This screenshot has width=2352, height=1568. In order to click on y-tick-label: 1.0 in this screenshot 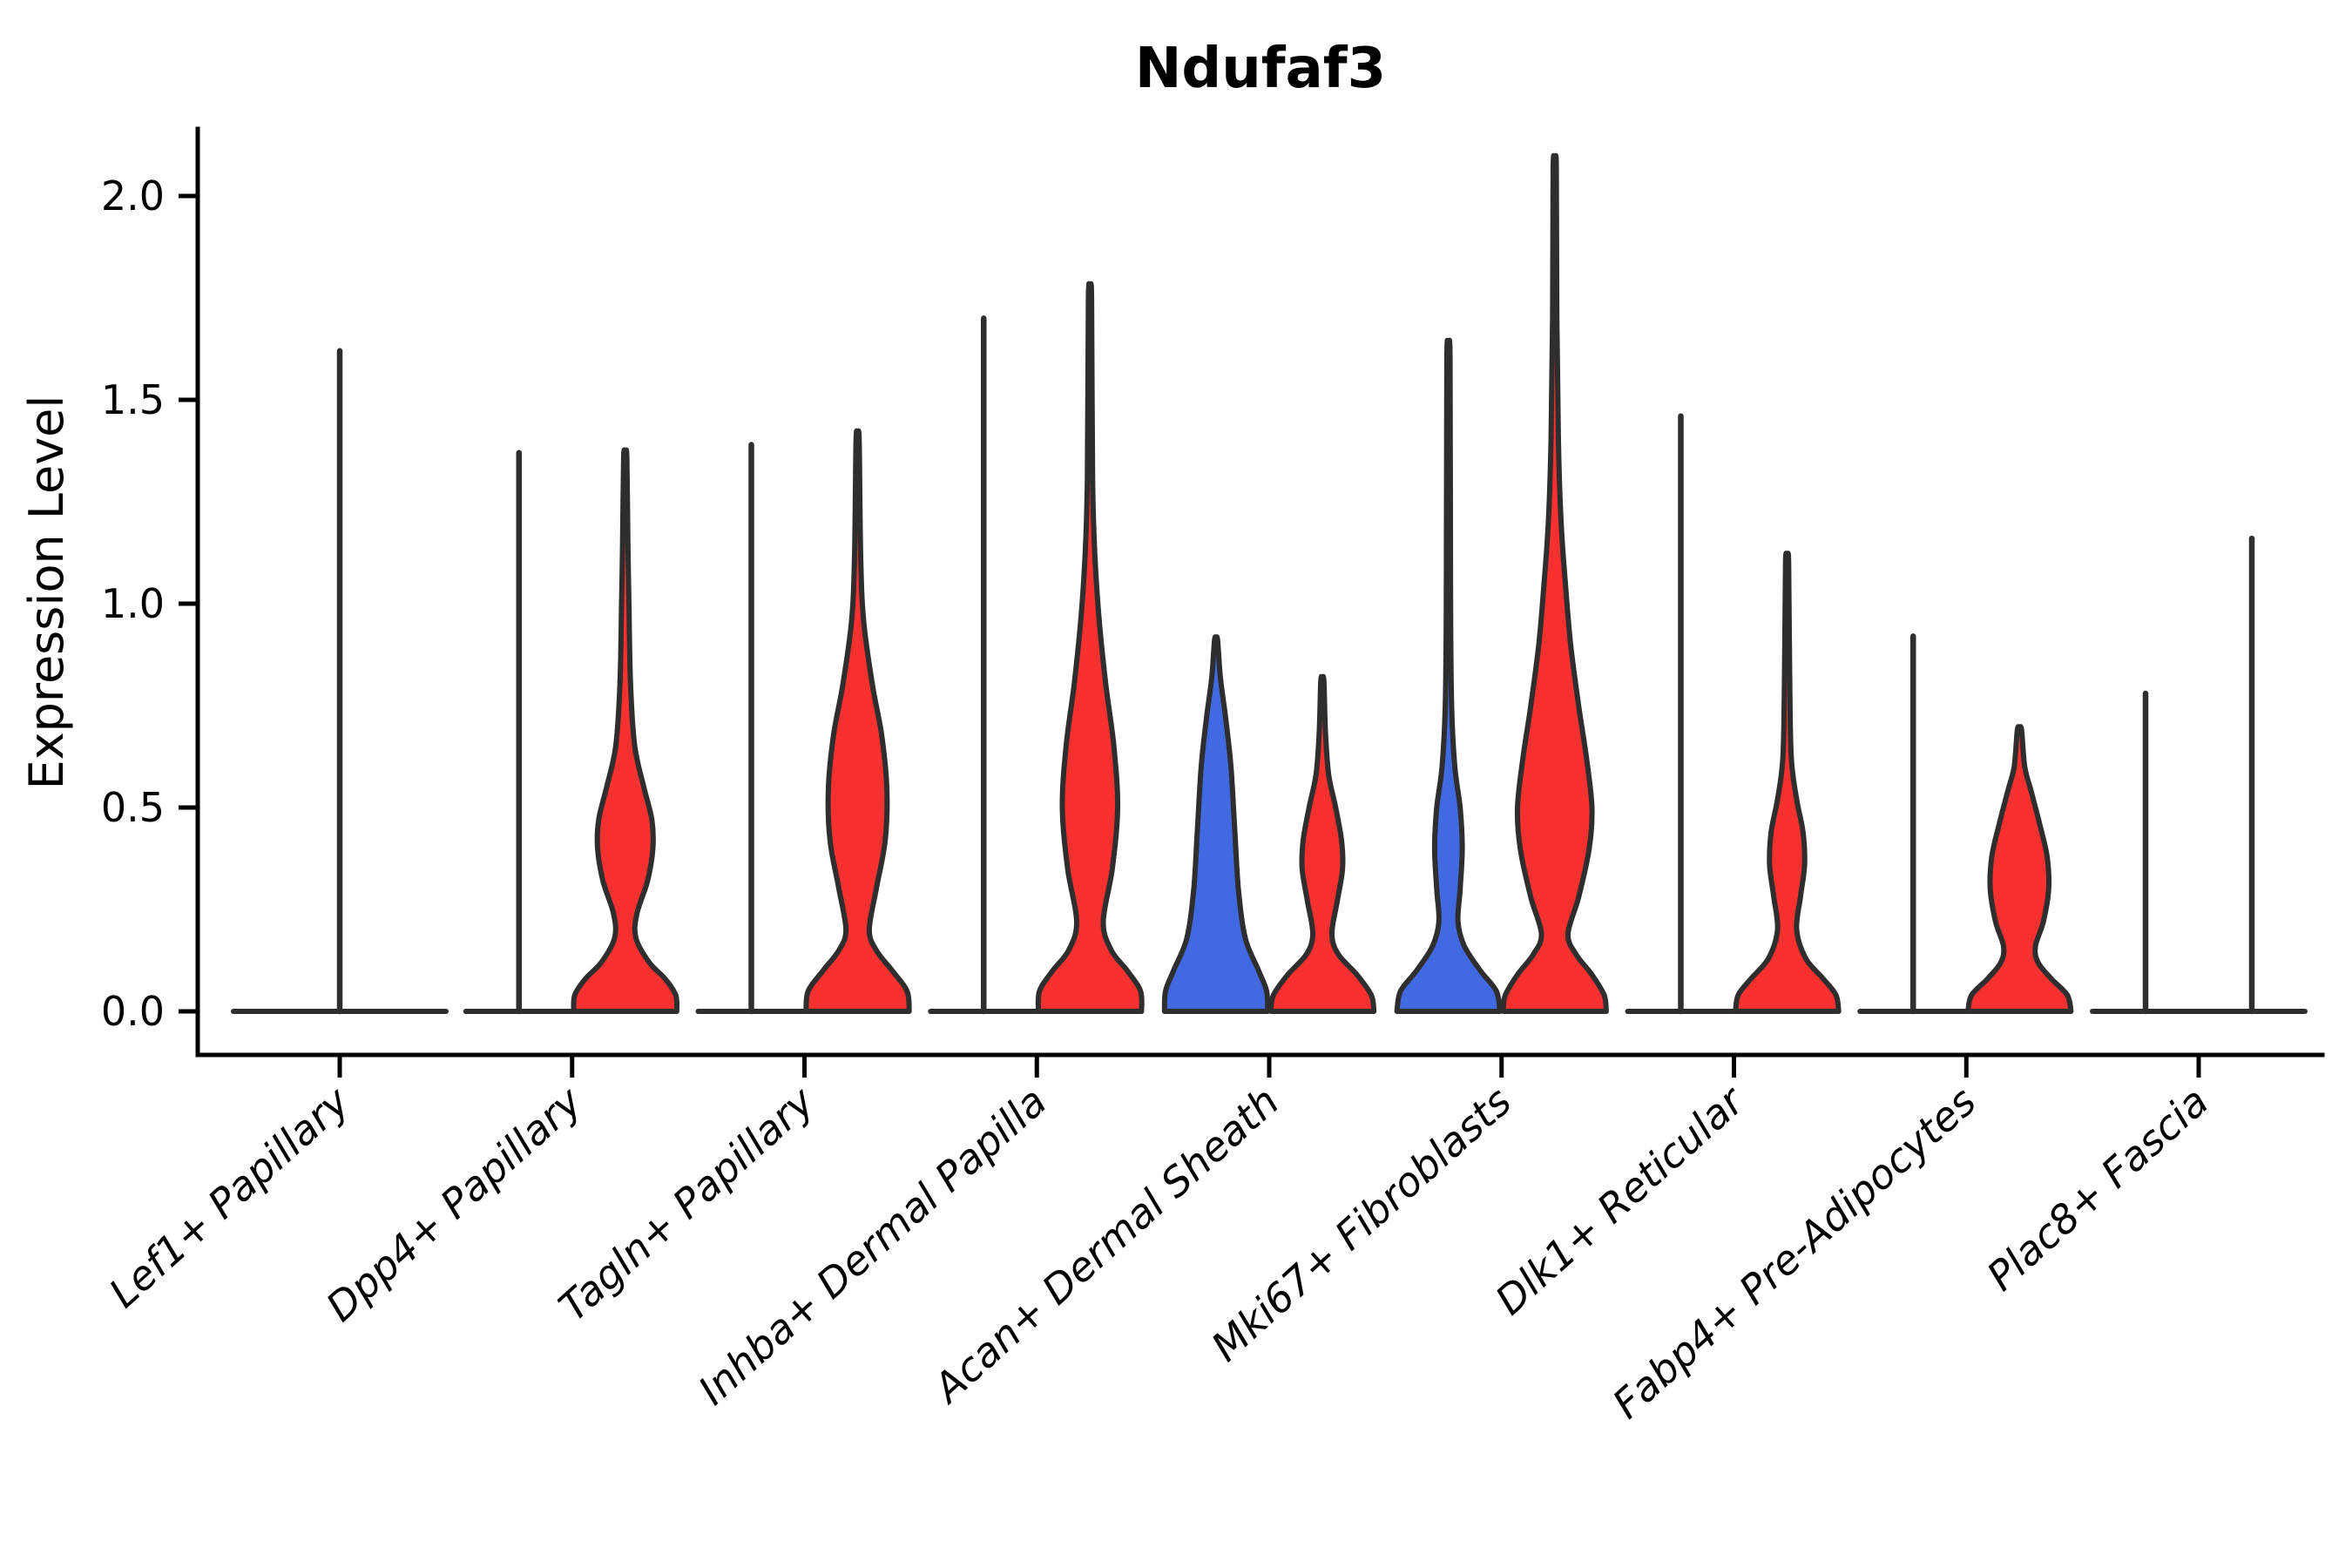, I will do `click(133, 603)`.